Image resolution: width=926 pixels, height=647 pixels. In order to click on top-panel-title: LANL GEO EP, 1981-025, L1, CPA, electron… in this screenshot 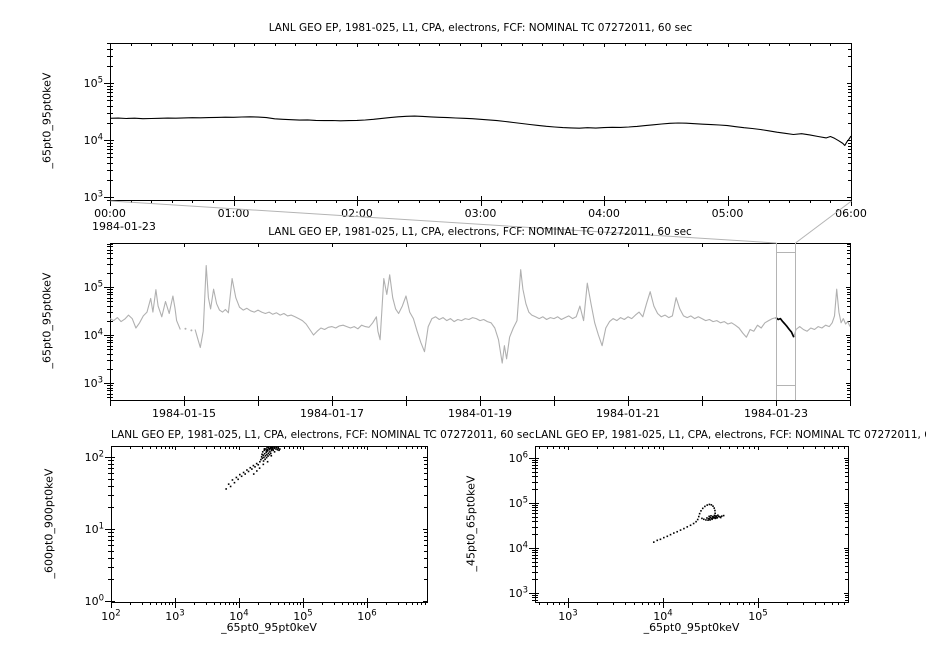, I will do `click(480, 28)`.